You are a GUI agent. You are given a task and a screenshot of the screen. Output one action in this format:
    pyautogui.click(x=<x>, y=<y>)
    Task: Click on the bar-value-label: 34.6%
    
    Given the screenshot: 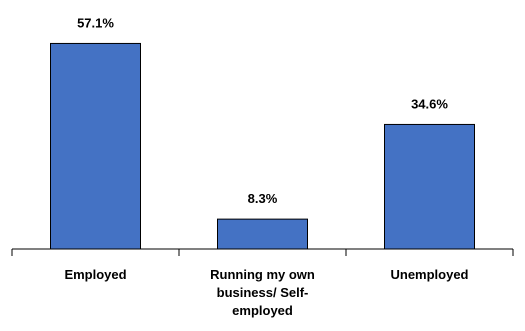 What is the action you would take?
    pyautogui.click(x=429, y=103)
    